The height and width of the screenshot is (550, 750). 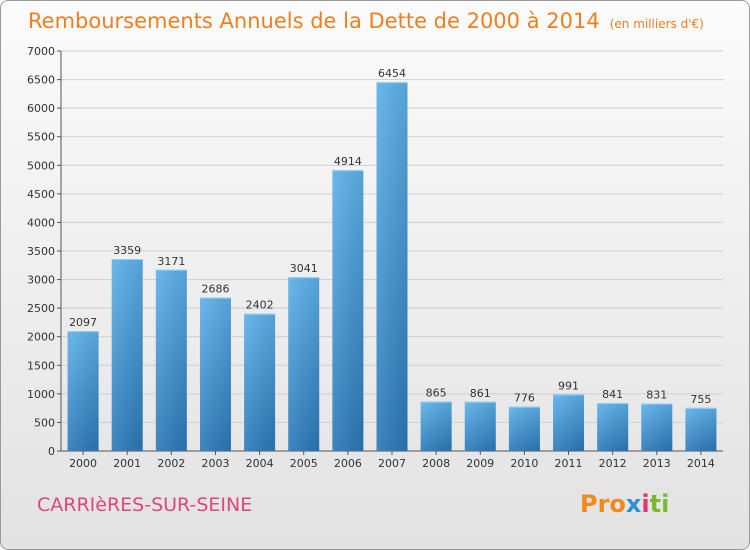 What do you see at coordinates (41, 222) in the screenshot?
I see `y-tick-label: 4000` at bounding box center [41, 222].